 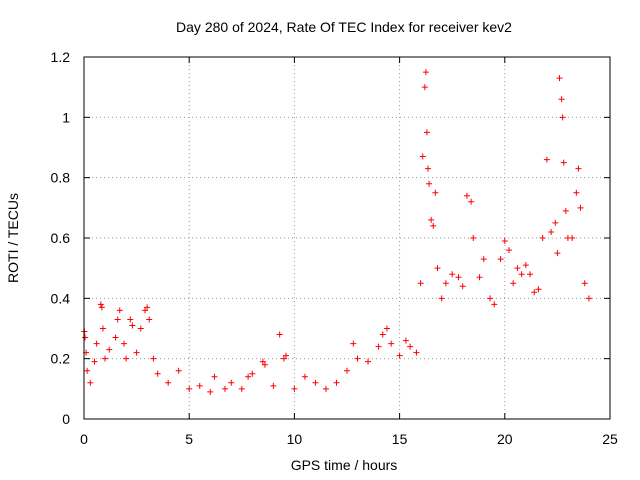 I want to click on x-tick-label: 15, so click(x=400, y=439).